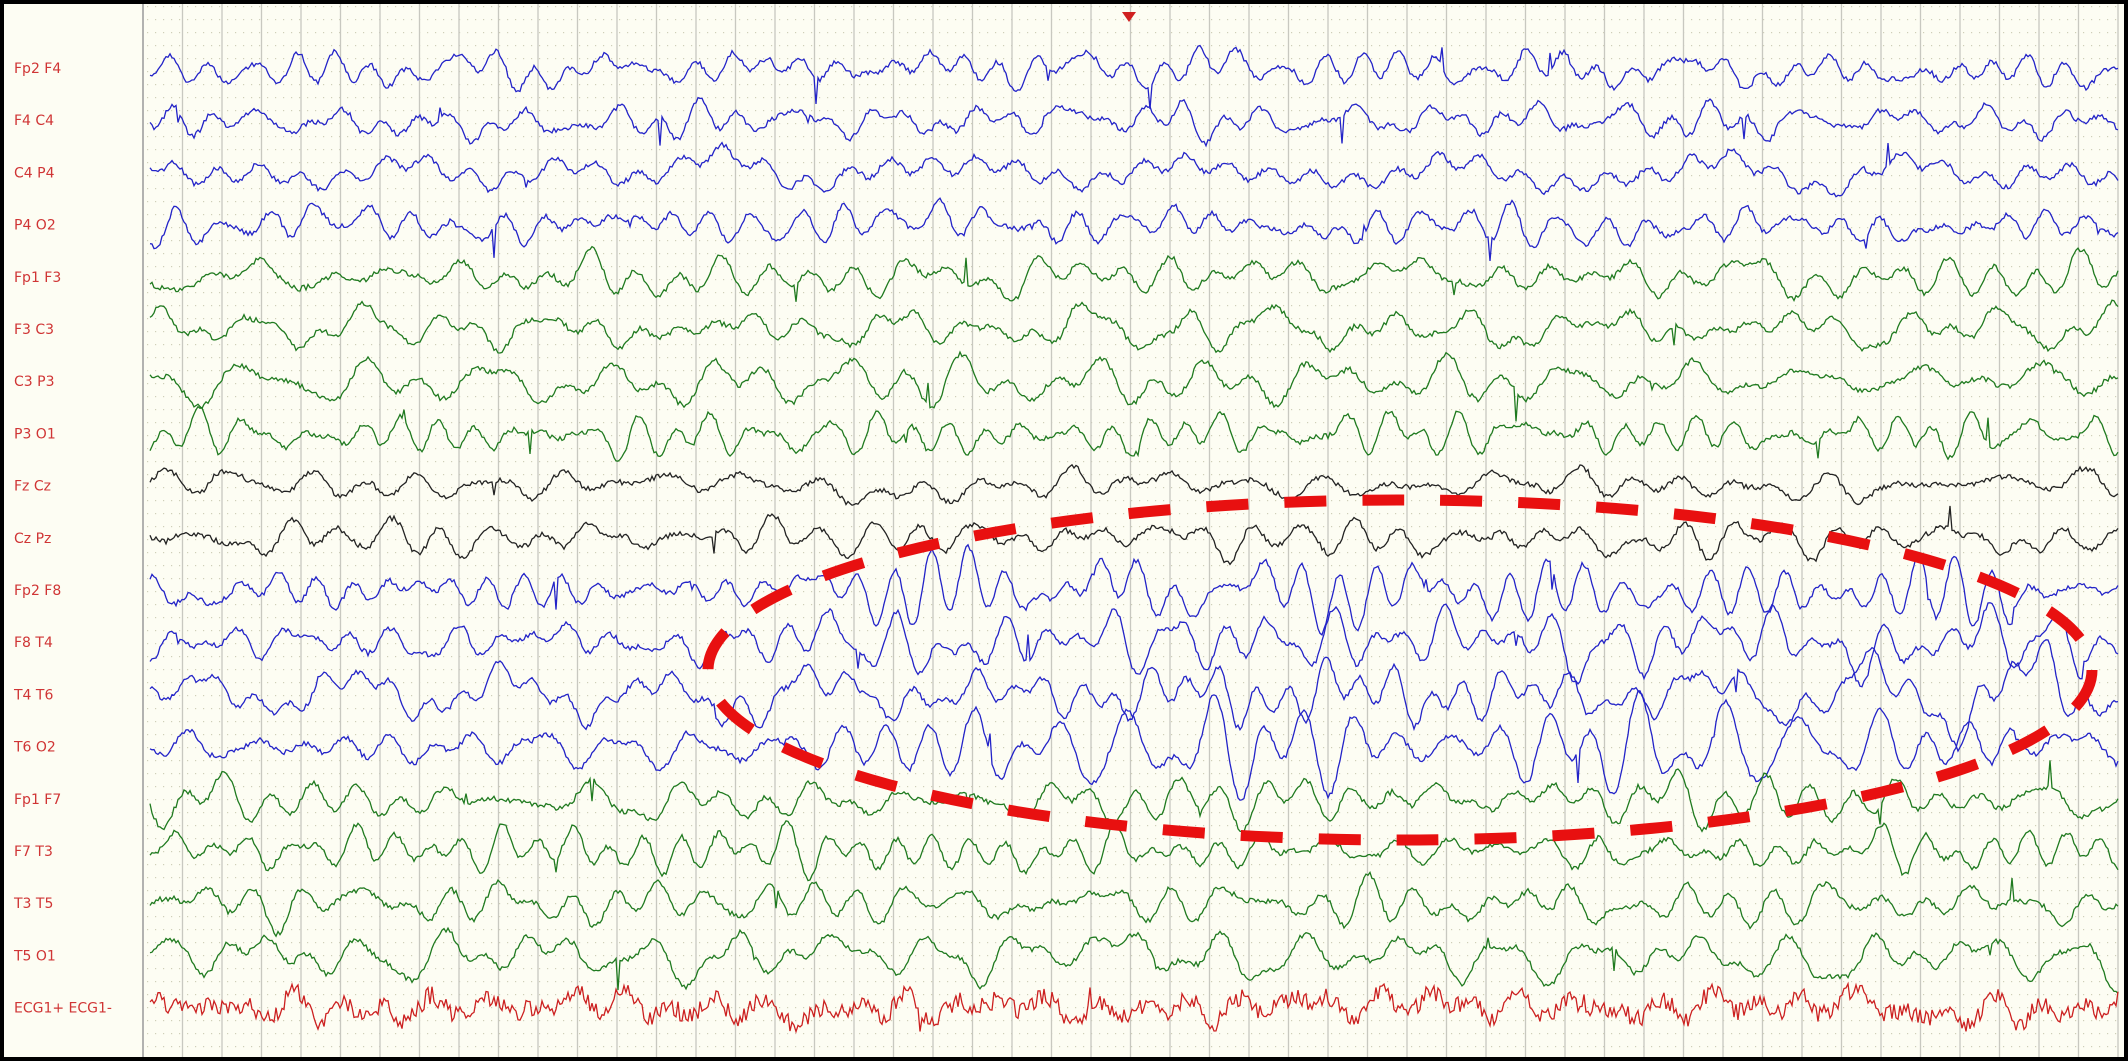 The height and width of the screenshot is (1061, 2128). I want to click on channel-label: ECG1+ ECG1-, so click(63, 1009).